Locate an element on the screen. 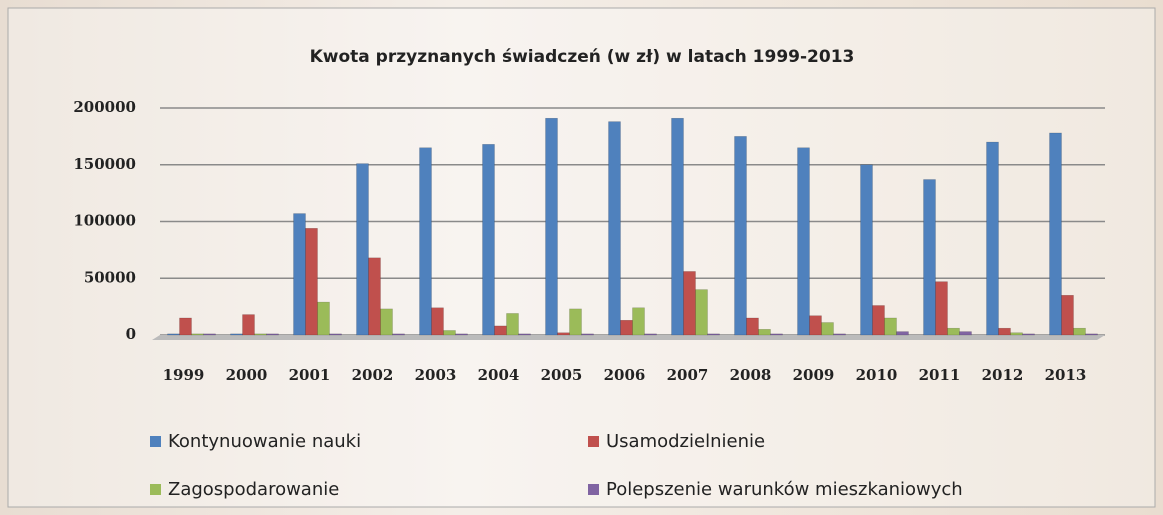 Image resolution: width=1163 pixels, height=515 pixels. x-tick-label: 2002 is located at coordinates (373, 375).